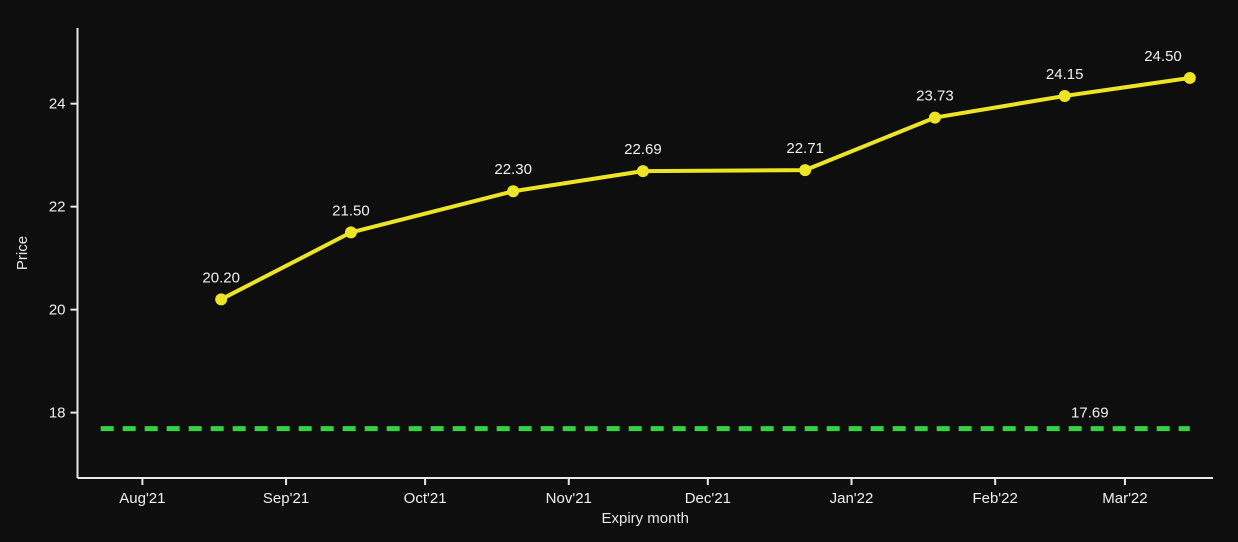 The image size is (1238, 542). What do you see at coordinates (805, 148) in the screenshot?
I see `data-point-label: 22.71` at bounding box center [805, 148].